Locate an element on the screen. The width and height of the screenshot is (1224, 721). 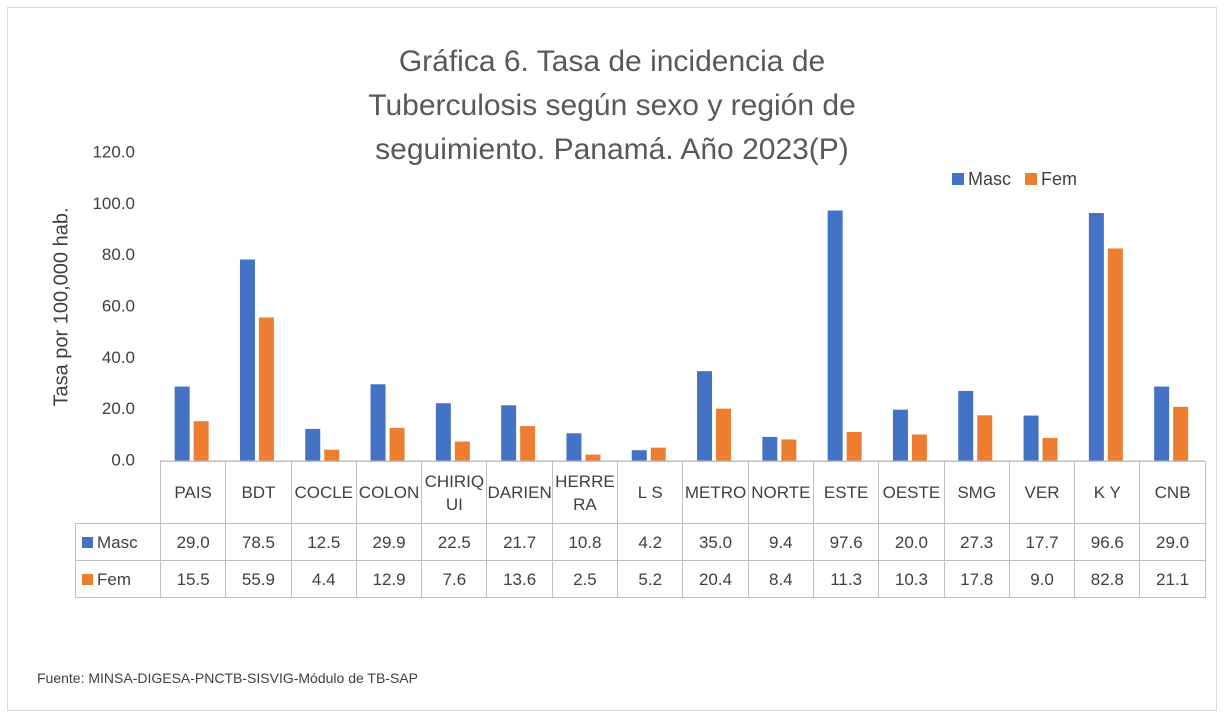
data-label: 35.0 is located at coordinates (715, 542).